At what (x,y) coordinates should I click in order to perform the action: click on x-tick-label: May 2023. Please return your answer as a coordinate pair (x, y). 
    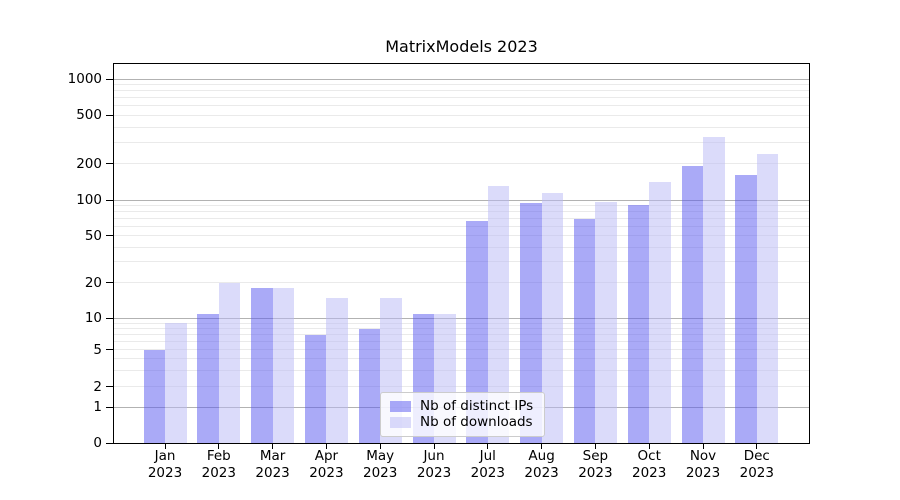
    Looking at the image, I should click on (380, 464).